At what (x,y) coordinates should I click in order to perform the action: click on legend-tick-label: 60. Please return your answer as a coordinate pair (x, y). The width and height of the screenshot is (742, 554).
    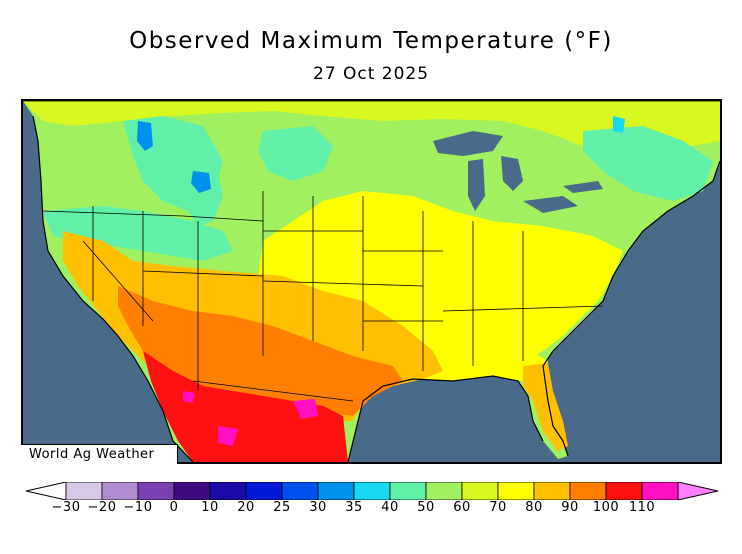
    Looking at the image, I should click on (462, 507).